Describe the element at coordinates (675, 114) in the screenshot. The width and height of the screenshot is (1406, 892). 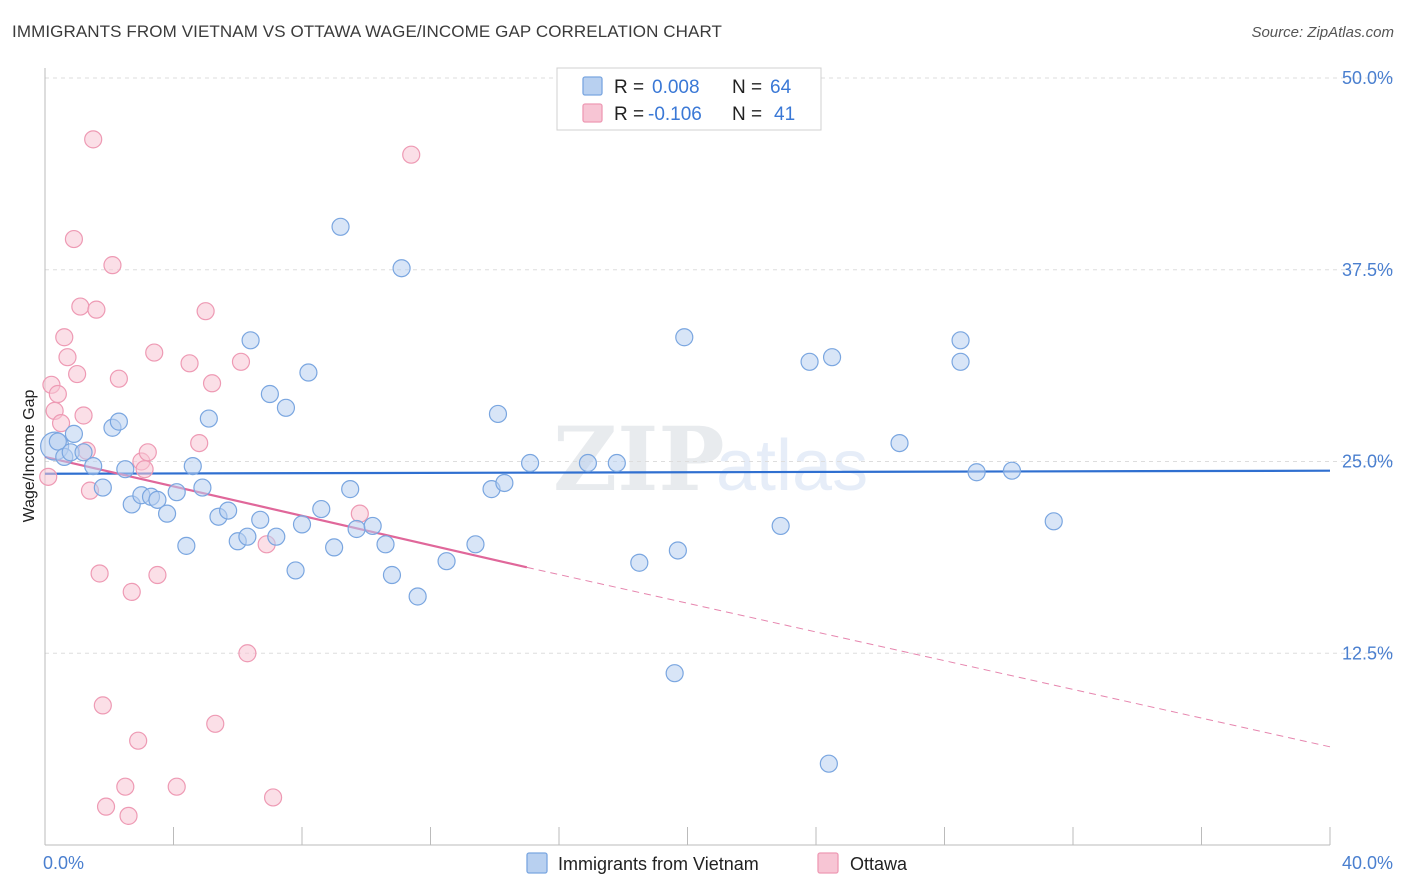
I see `legend-r-value-ottawa: -0.106` at that location.